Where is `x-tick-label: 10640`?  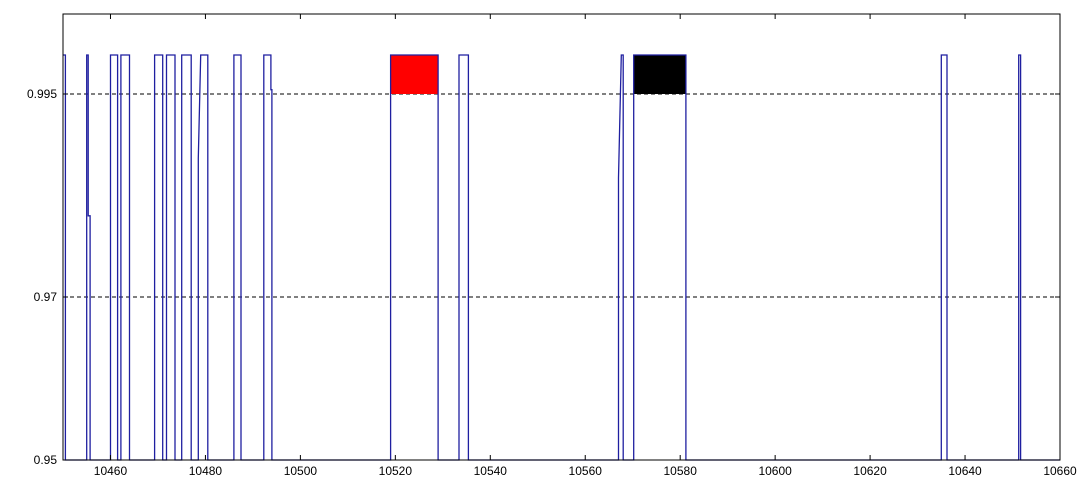
x-tick-label: 10640 is located at coordinates (965, 471).